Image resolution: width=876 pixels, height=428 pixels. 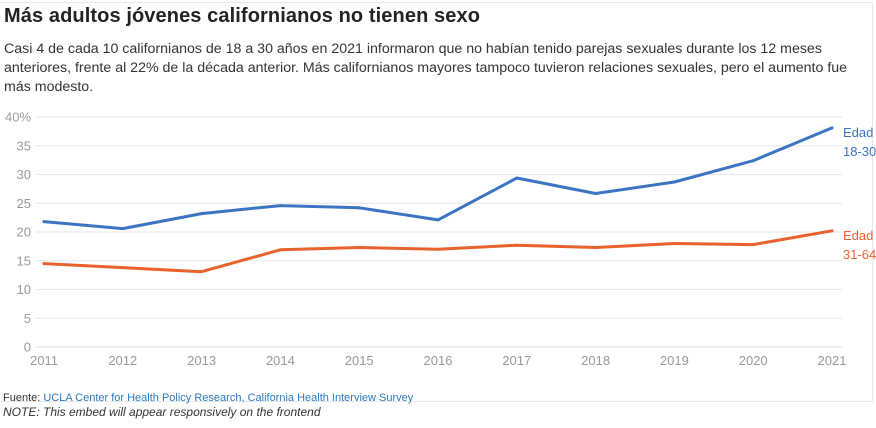 I want to click on y-axis: 0 5 10 15 20 25 30 35 40%, so click(x=18, y=232).